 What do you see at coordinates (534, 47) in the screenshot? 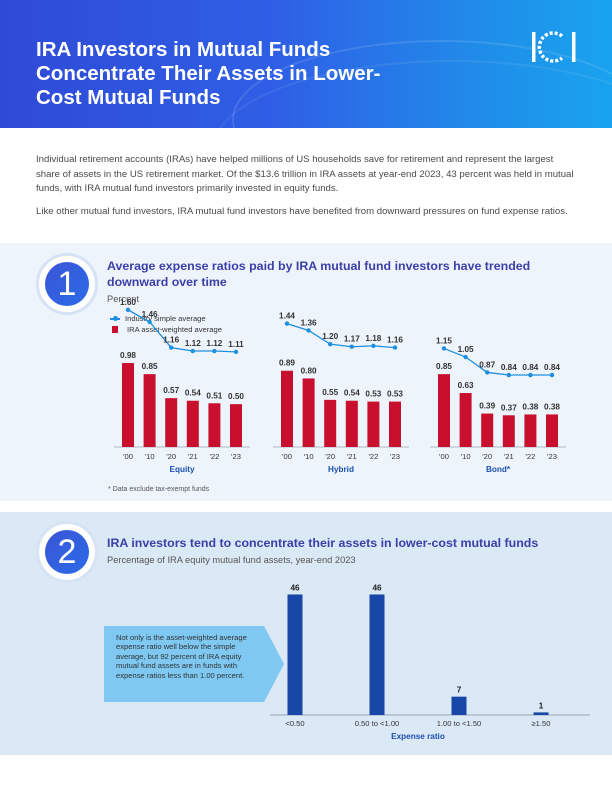
I see `logo-bar-i1` at bounding box center [534, 47].